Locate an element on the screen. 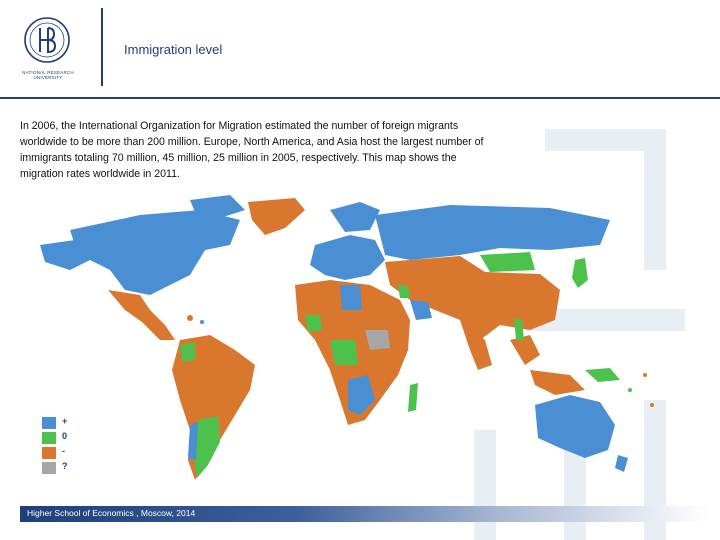 The image size is (720, 540). map-legend: +0 -? is located at coordinates (62, 447).